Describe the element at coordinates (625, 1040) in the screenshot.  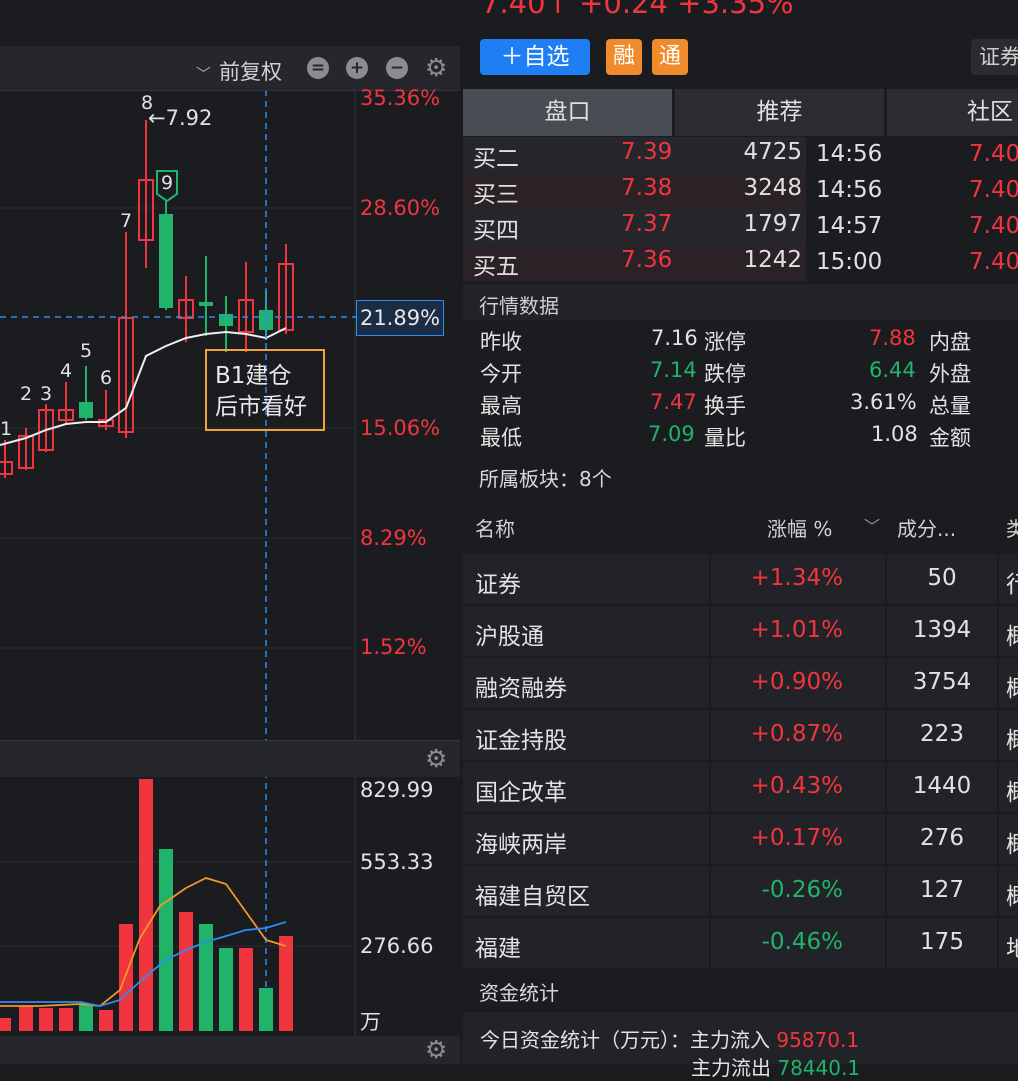
I see `fund-inflow-label: 今日资金统计（万元）：主力流入` at that location.